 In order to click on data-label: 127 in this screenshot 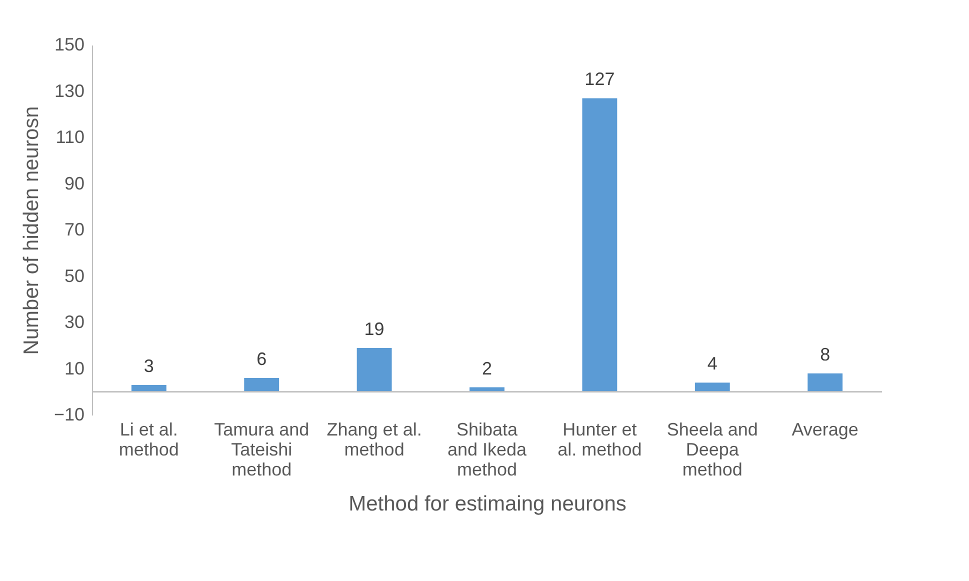, I will do `click(599, 79)`.